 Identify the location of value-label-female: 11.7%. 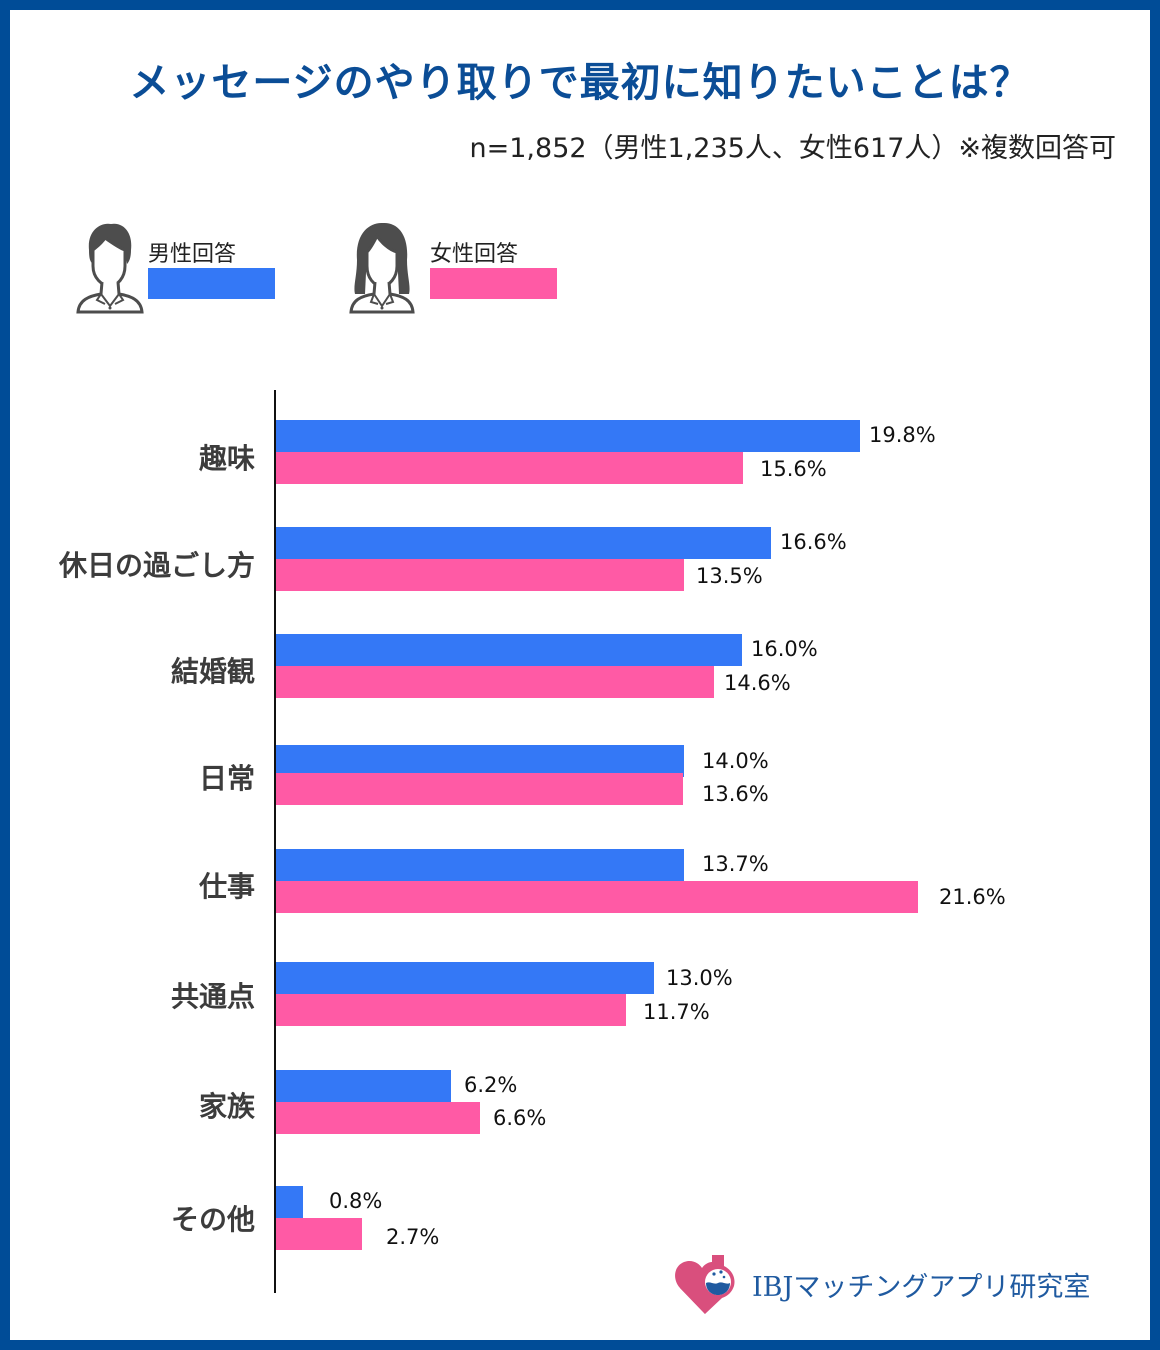
(676, 1012).